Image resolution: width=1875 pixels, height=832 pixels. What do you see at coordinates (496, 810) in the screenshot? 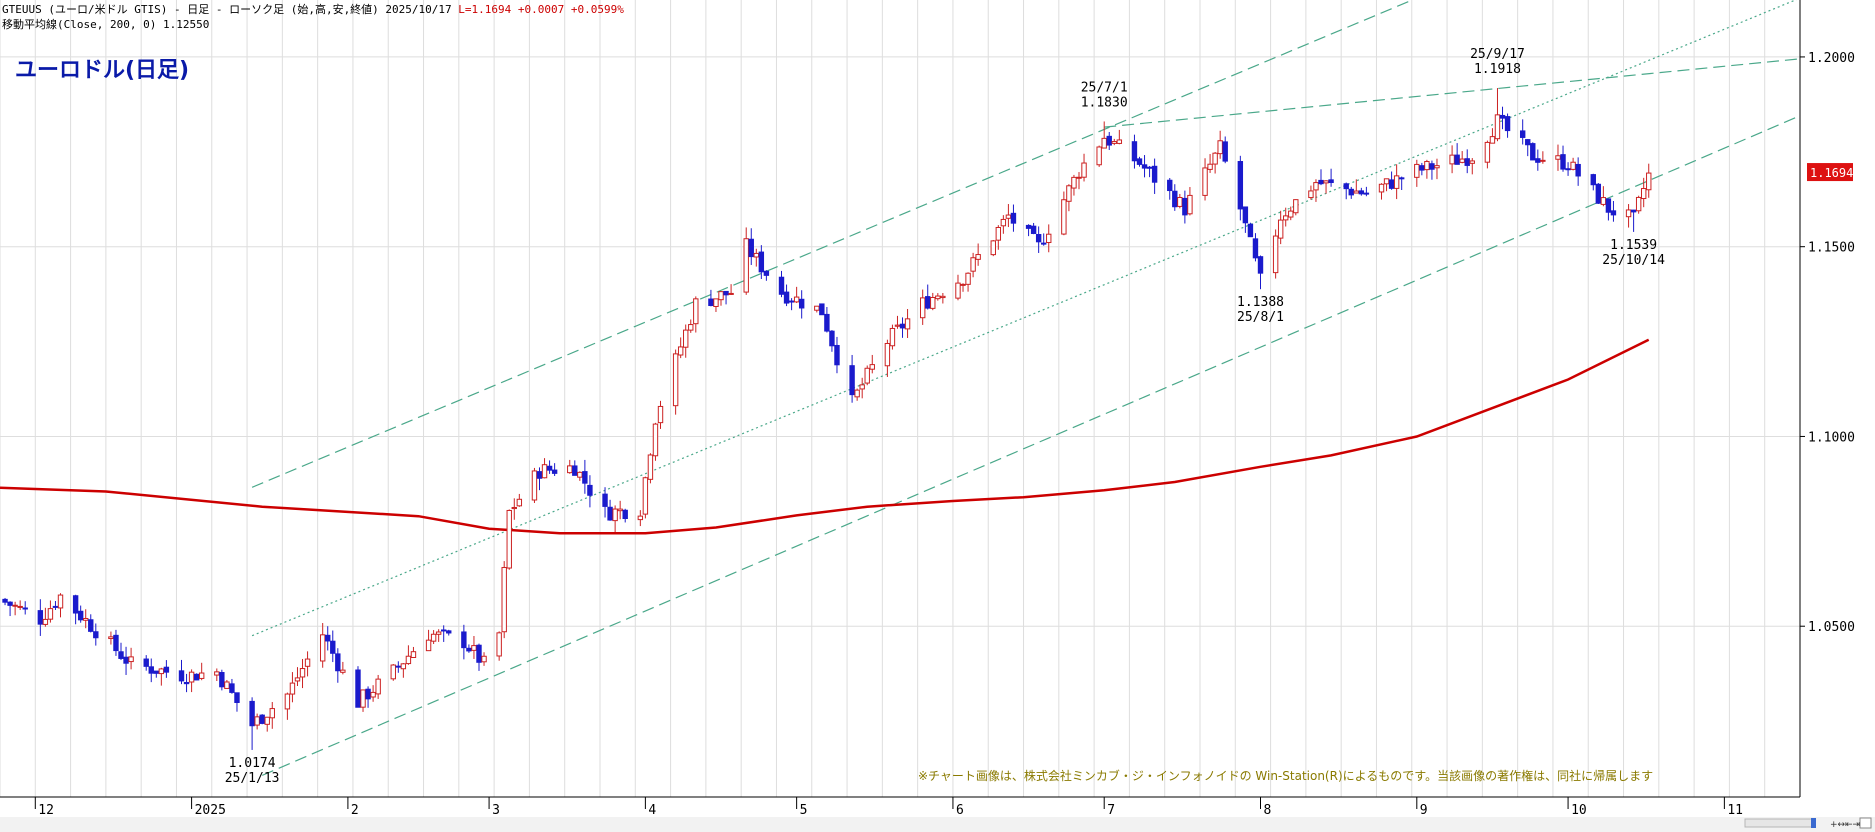
I see `x-tick-label: 3` at bounding box center [496, 810].